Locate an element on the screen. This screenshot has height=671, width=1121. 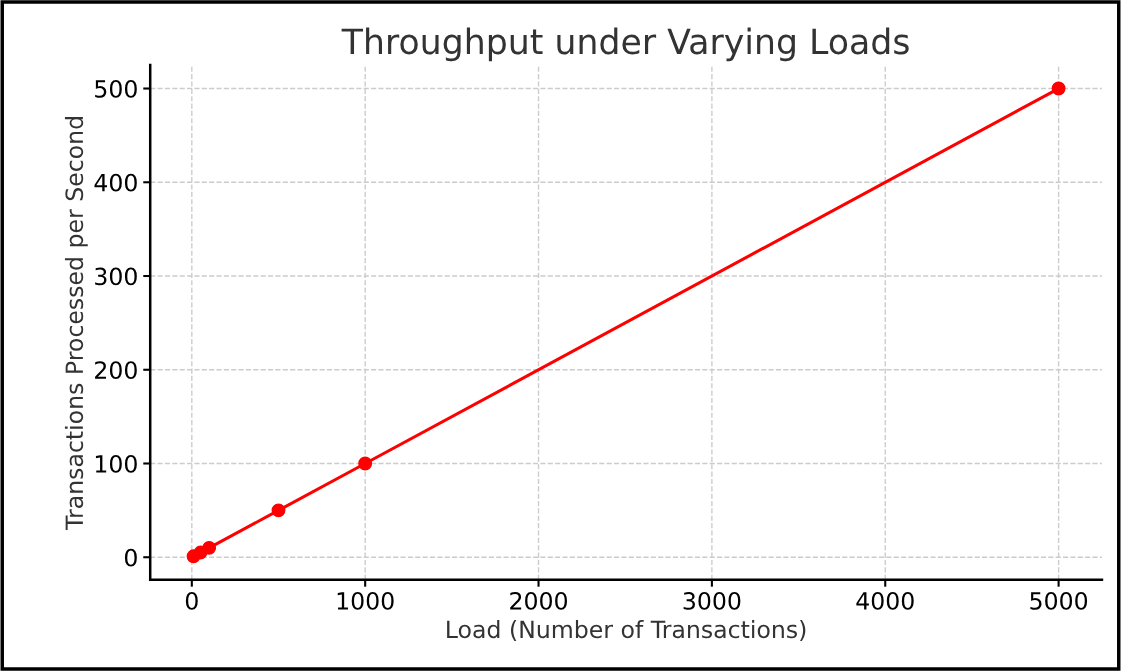
y-tick-label: 500 is located at coordinates (116, 88).